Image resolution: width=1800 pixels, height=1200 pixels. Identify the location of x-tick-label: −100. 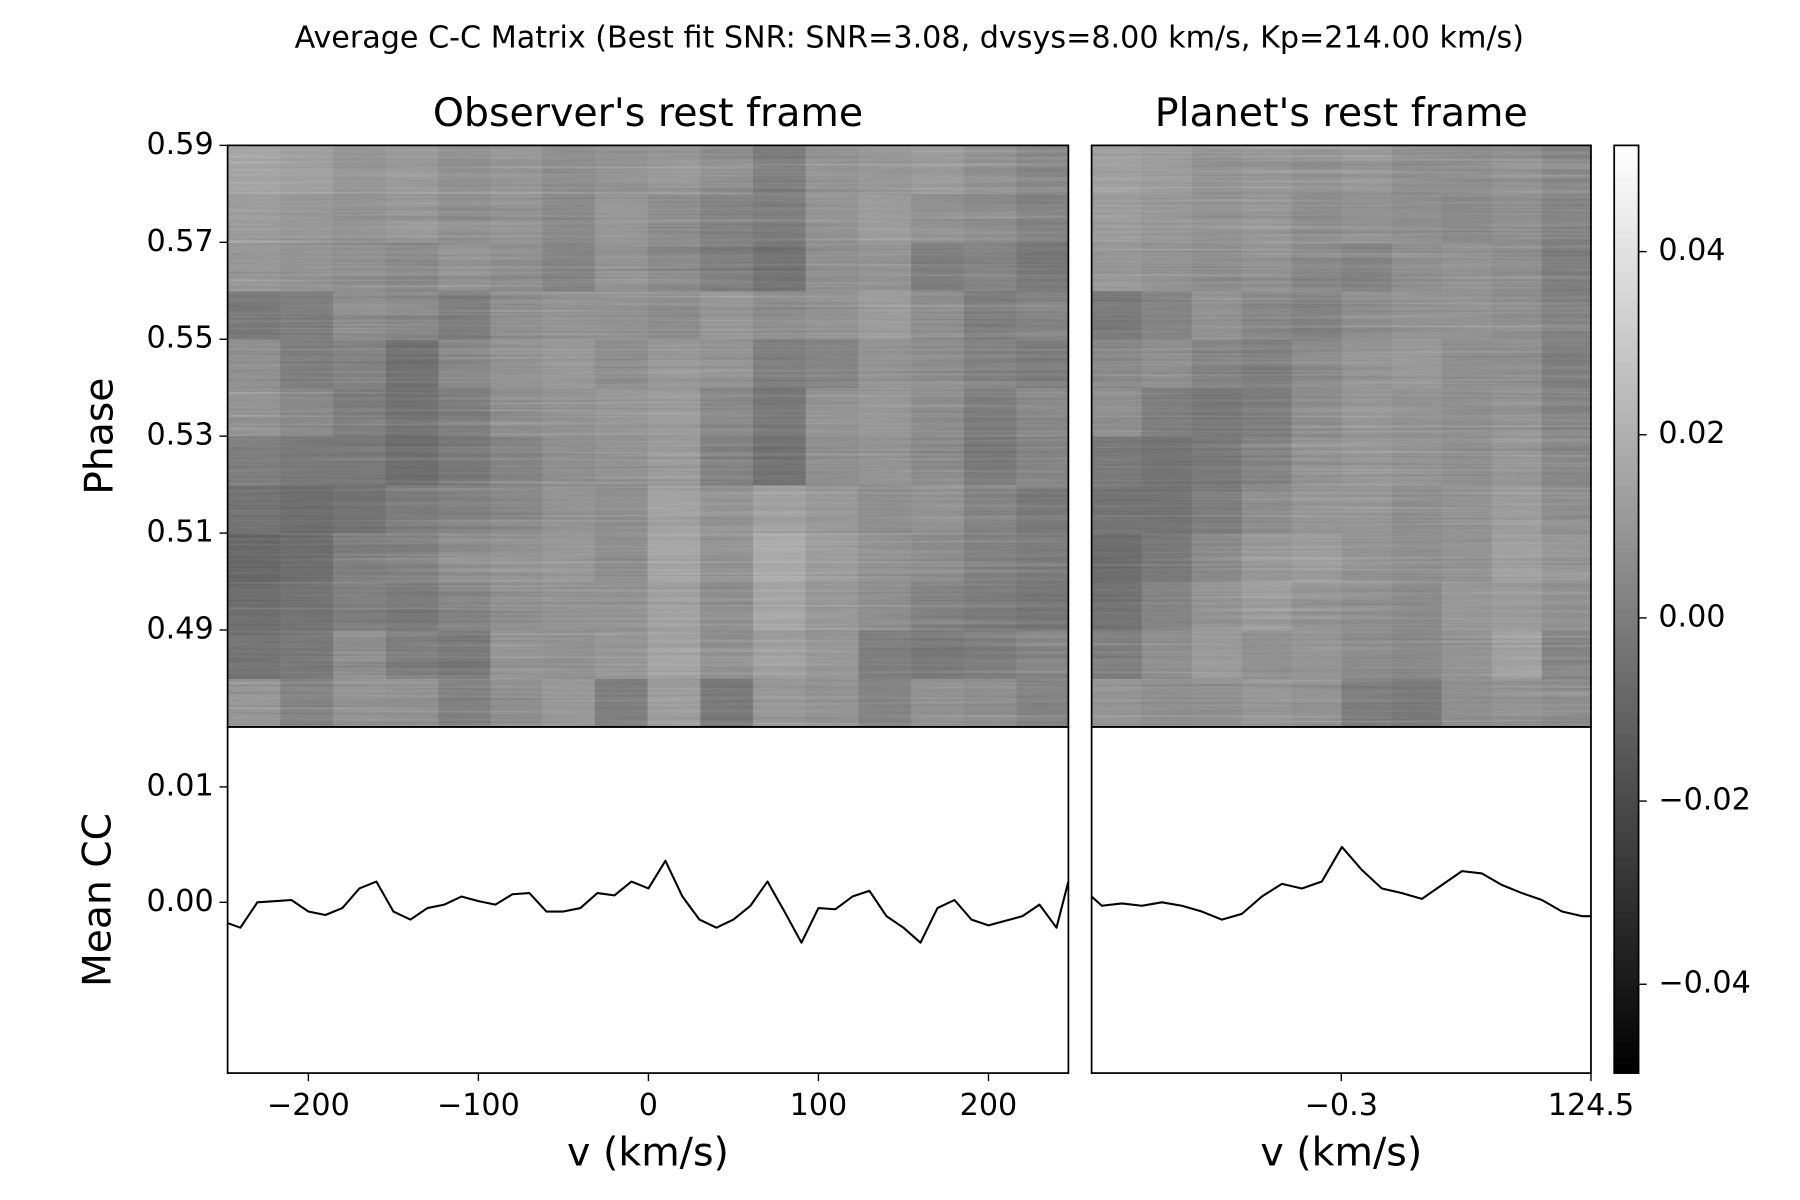
(478, 1105).